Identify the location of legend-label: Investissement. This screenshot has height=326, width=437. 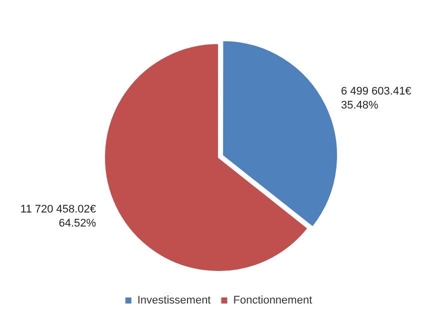
(174, 300).